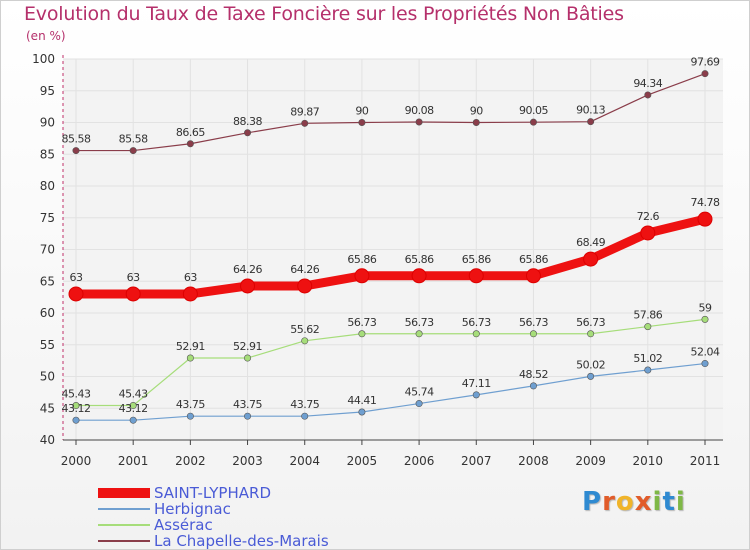 This screenshot has width=750, height=550. What do you see at coordinates (590, 364) in the screenshot?
I see `data-label: 50.02` at bounding box center [590, 364].